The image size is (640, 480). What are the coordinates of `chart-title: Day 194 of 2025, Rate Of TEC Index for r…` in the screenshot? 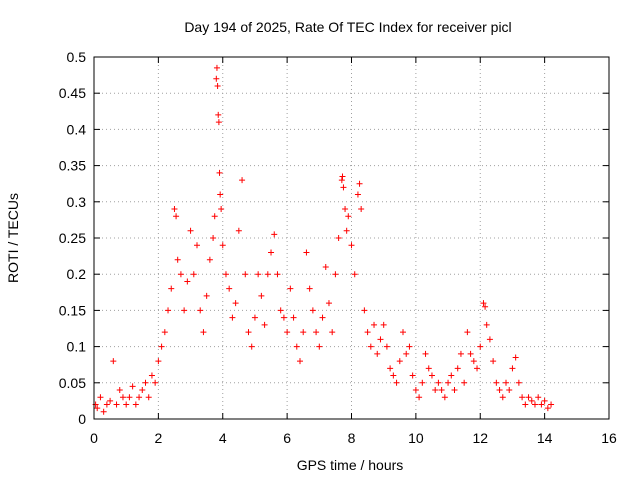 It's located at (347, 27).